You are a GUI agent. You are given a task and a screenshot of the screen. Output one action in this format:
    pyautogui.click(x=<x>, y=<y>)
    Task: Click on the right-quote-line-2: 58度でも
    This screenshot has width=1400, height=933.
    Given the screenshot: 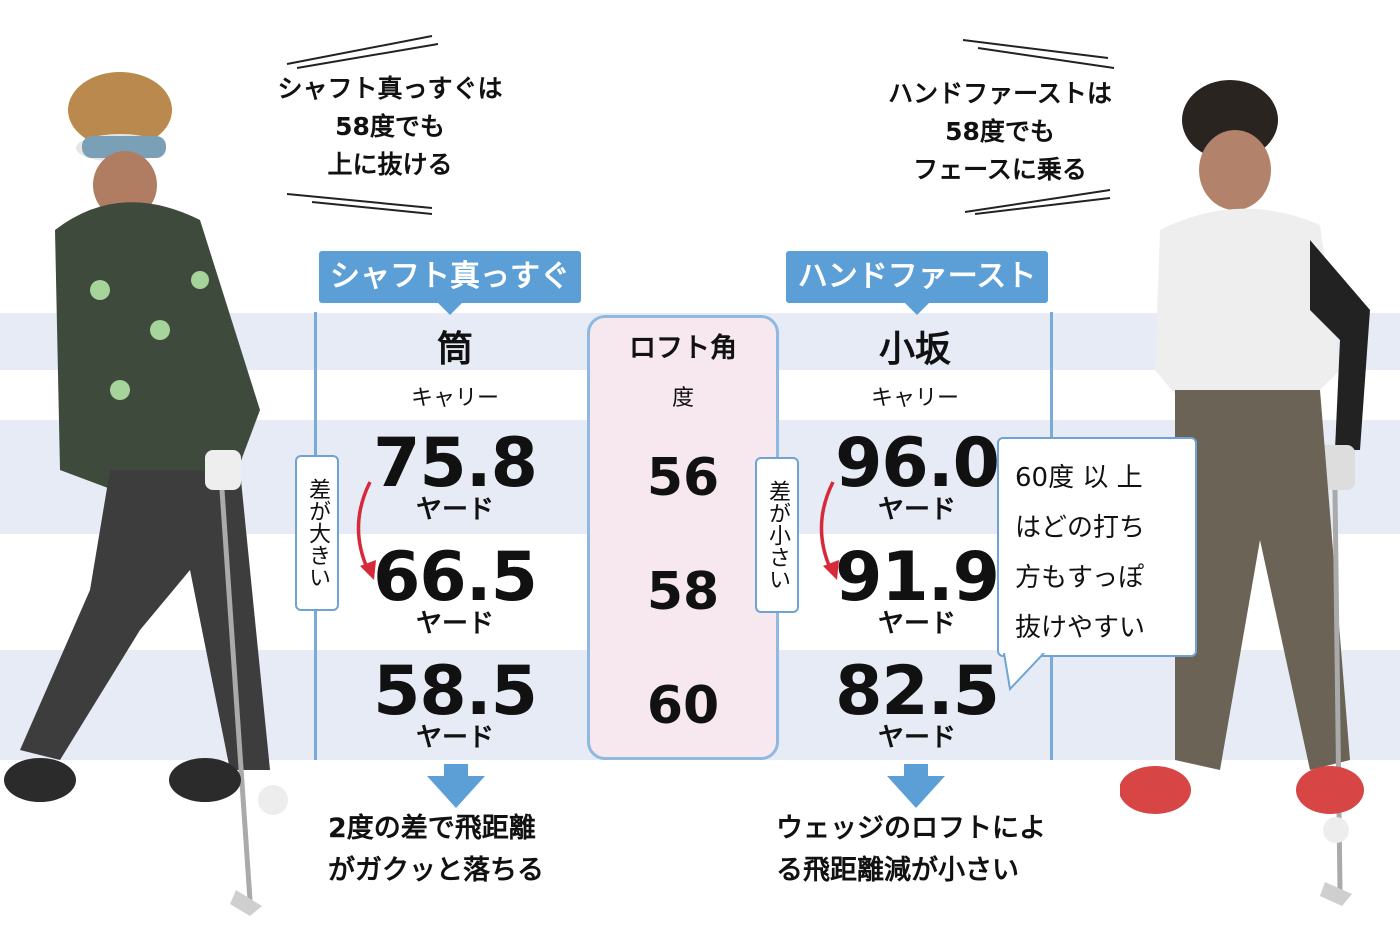 What is the action you would take?
    pyautogui.click(x=1000, y=131)
    